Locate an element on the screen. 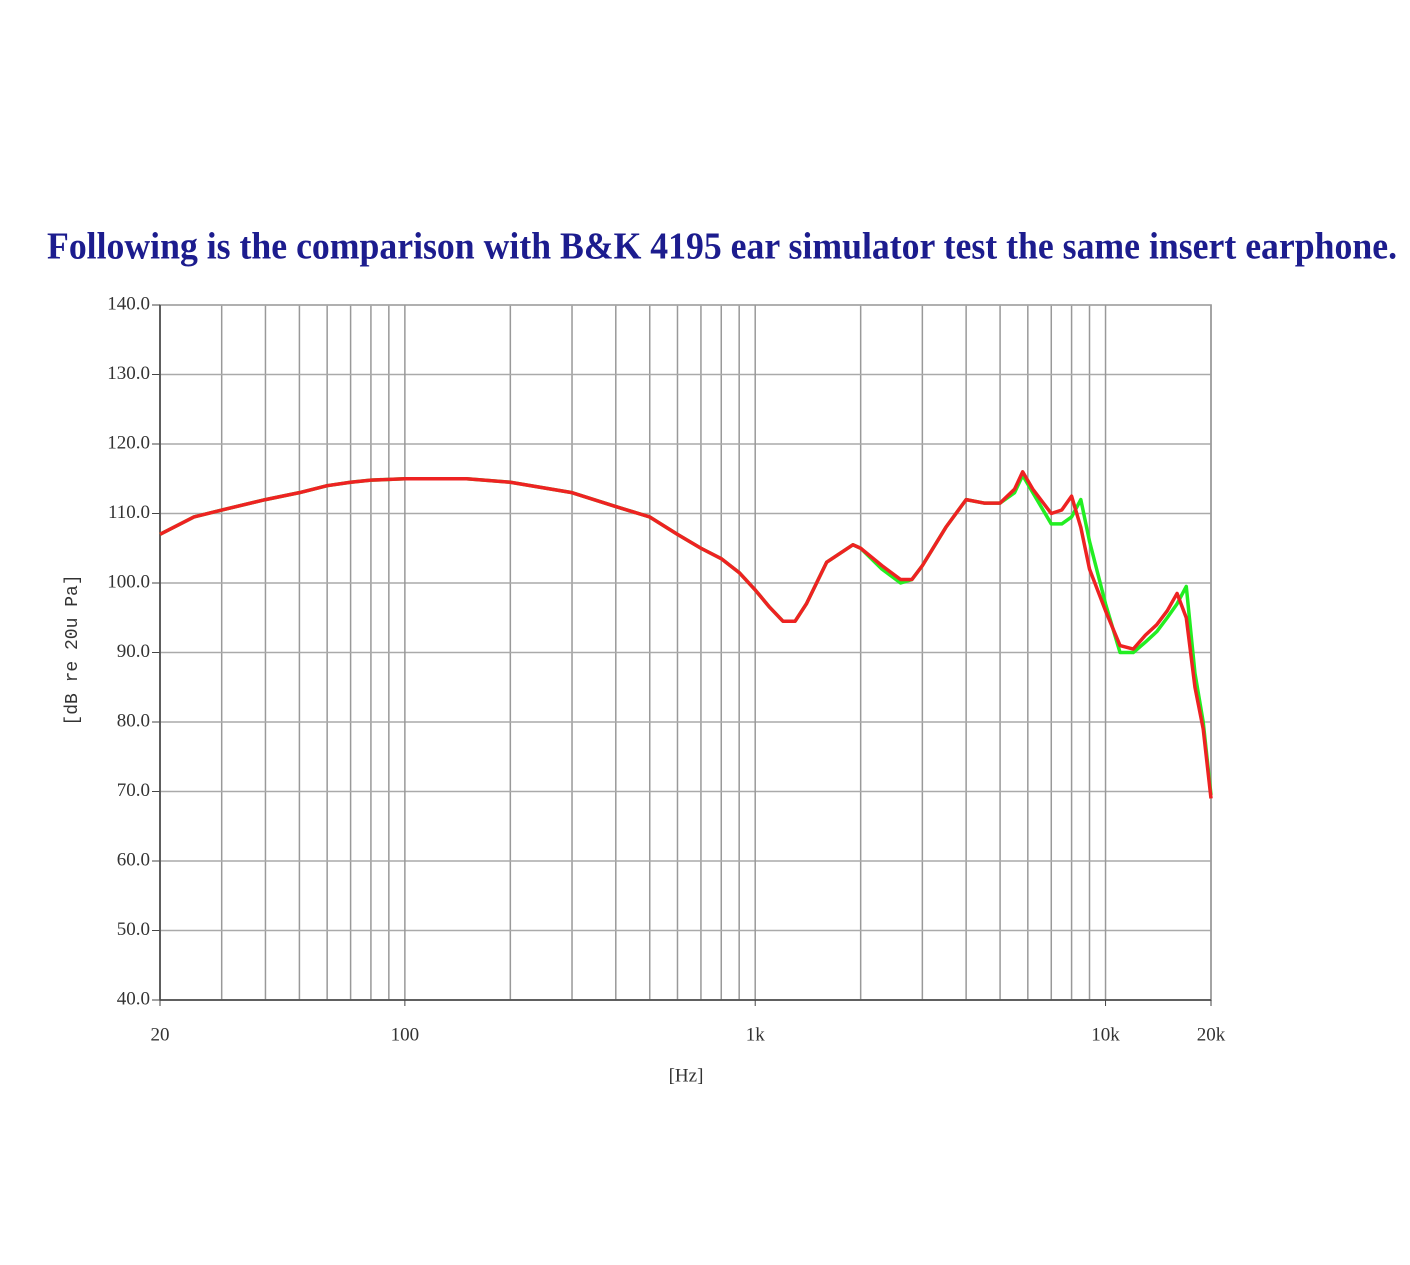 The height and width of the screenshot is (1265, 1410). x-tick-label: 10k is located at coordinates (1105, 1034).